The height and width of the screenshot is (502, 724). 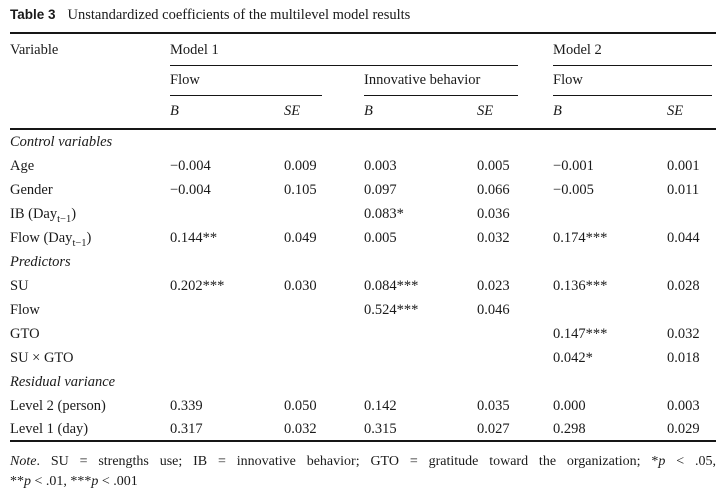 I want to click on cell-value: 0.136***, so click(x=580, y=285).